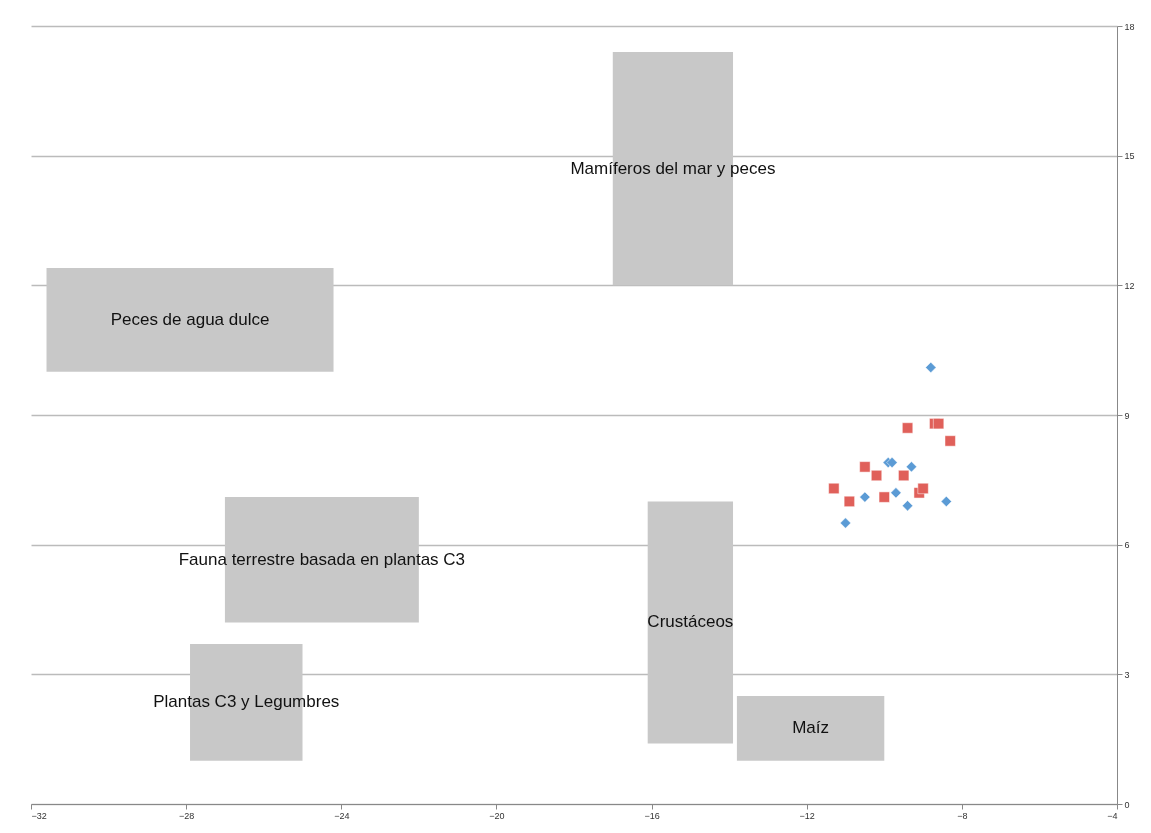 This screenshot has height=833, width=1151. Describe the element at coordinates (1127, 545) in the screenshot. I see `y-tick-label: 6` at that location.